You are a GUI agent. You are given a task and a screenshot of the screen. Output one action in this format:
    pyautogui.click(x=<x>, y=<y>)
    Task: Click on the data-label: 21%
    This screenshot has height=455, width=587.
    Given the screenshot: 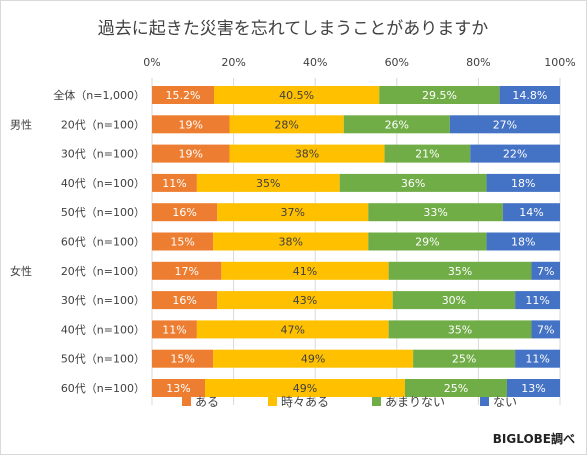 What is the action you would take?
    pyautogui.click(x=427, y=154)
    